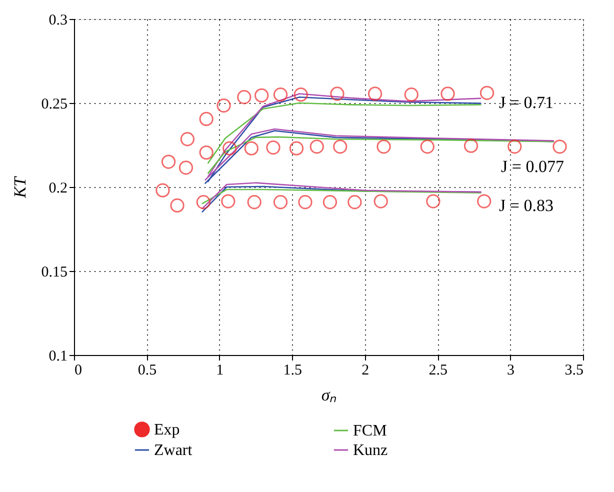 The width and height of the screenshot is (614, 492). I want to click on y-tick-label: 0.3, so click(58, 20).